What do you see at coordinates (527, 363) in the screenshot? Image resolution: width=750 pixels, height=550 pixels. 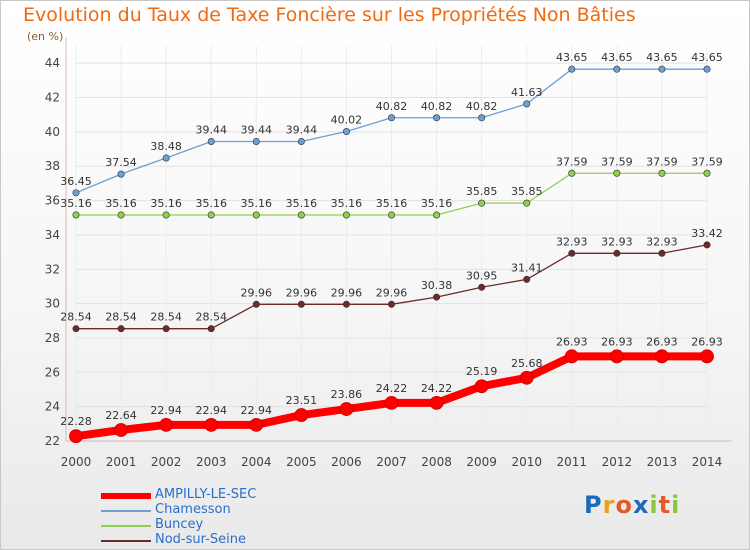 I see `data-label: 25.68` at bounding box center [527, 363].